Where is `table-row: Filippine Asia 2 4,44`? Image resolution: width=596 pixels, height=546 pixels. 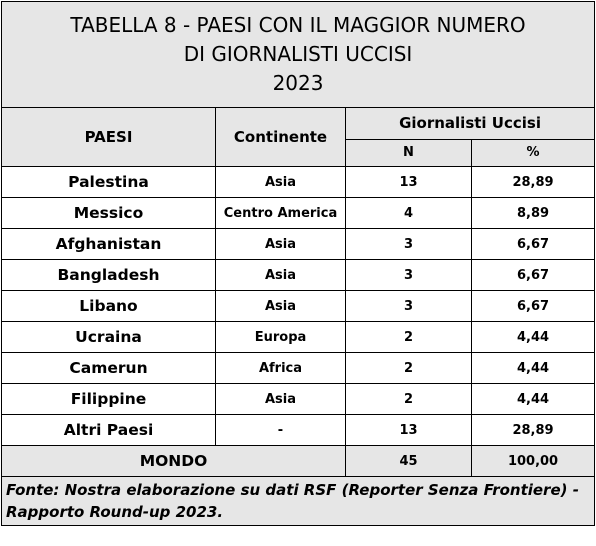
table-row: Filippine Asia 2 4,44 is located at coordinates (298, 399).